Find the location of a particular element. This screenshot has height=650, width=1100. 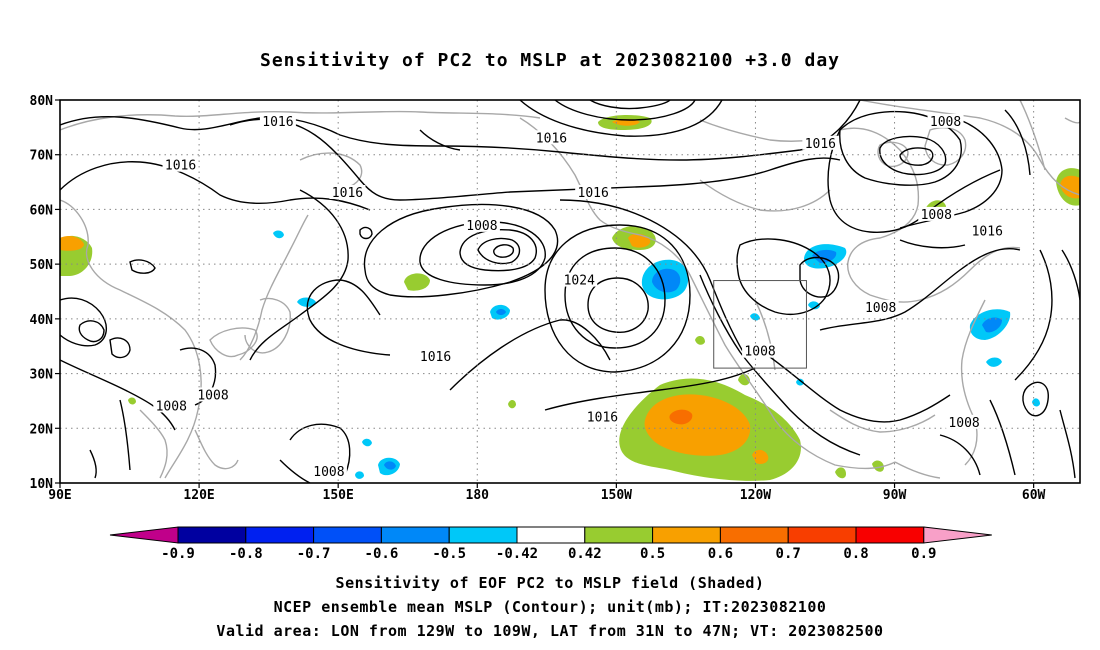

shade-positive-0.6-b is located at coordinates (760, 457).